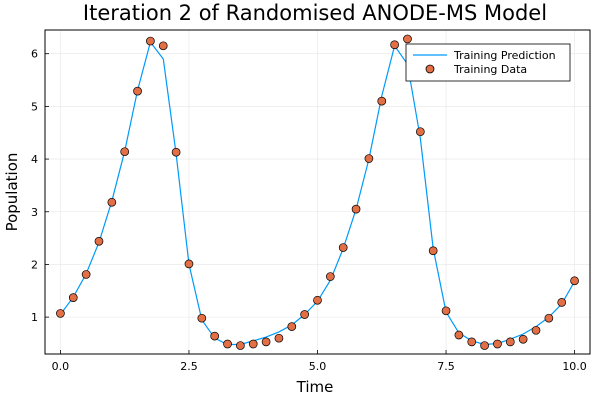 The width and height of the screenshot is (600, 400). What do you see at coordinates (318, 366) in the screenshot?
I see `x-tick-label: 5.0` at bounding box center [318, 366].